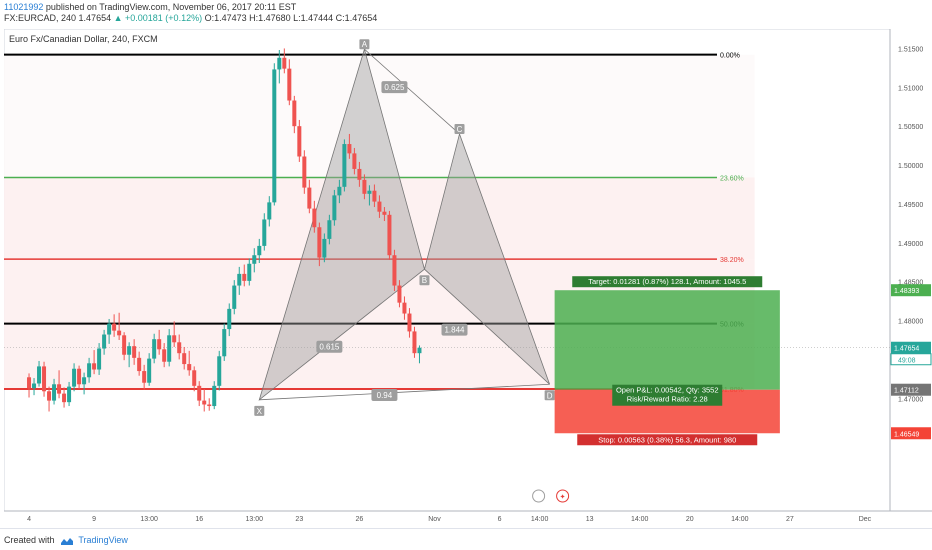 The height and width of the screenshot is (550, 932). I want to click on price-axis-tag-label: 1.47654, so click(906, 349).